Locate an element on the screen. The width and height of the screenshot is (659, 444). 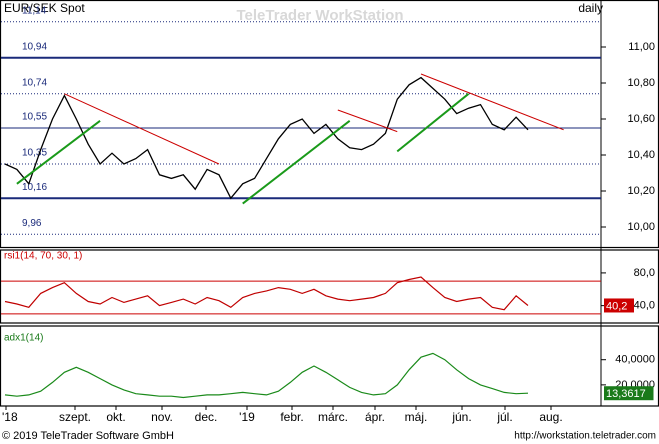
x-tick-label: jún. is located at coordinates (461, 417).